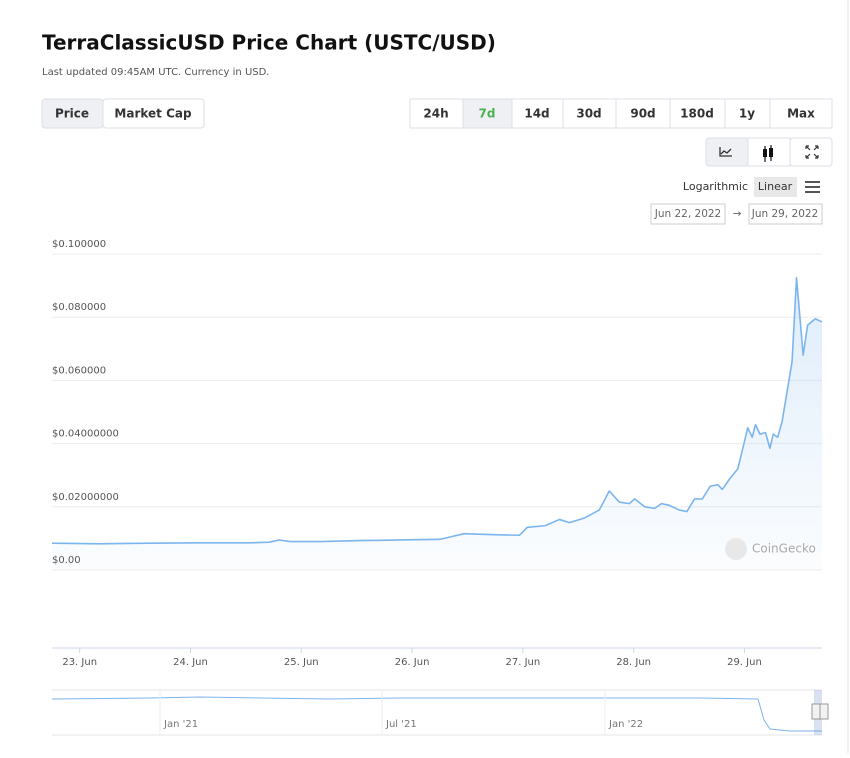 Image resolution: width=850 pixels, height=758 pixels. I want to click on navigator-line, so click(436, 714).